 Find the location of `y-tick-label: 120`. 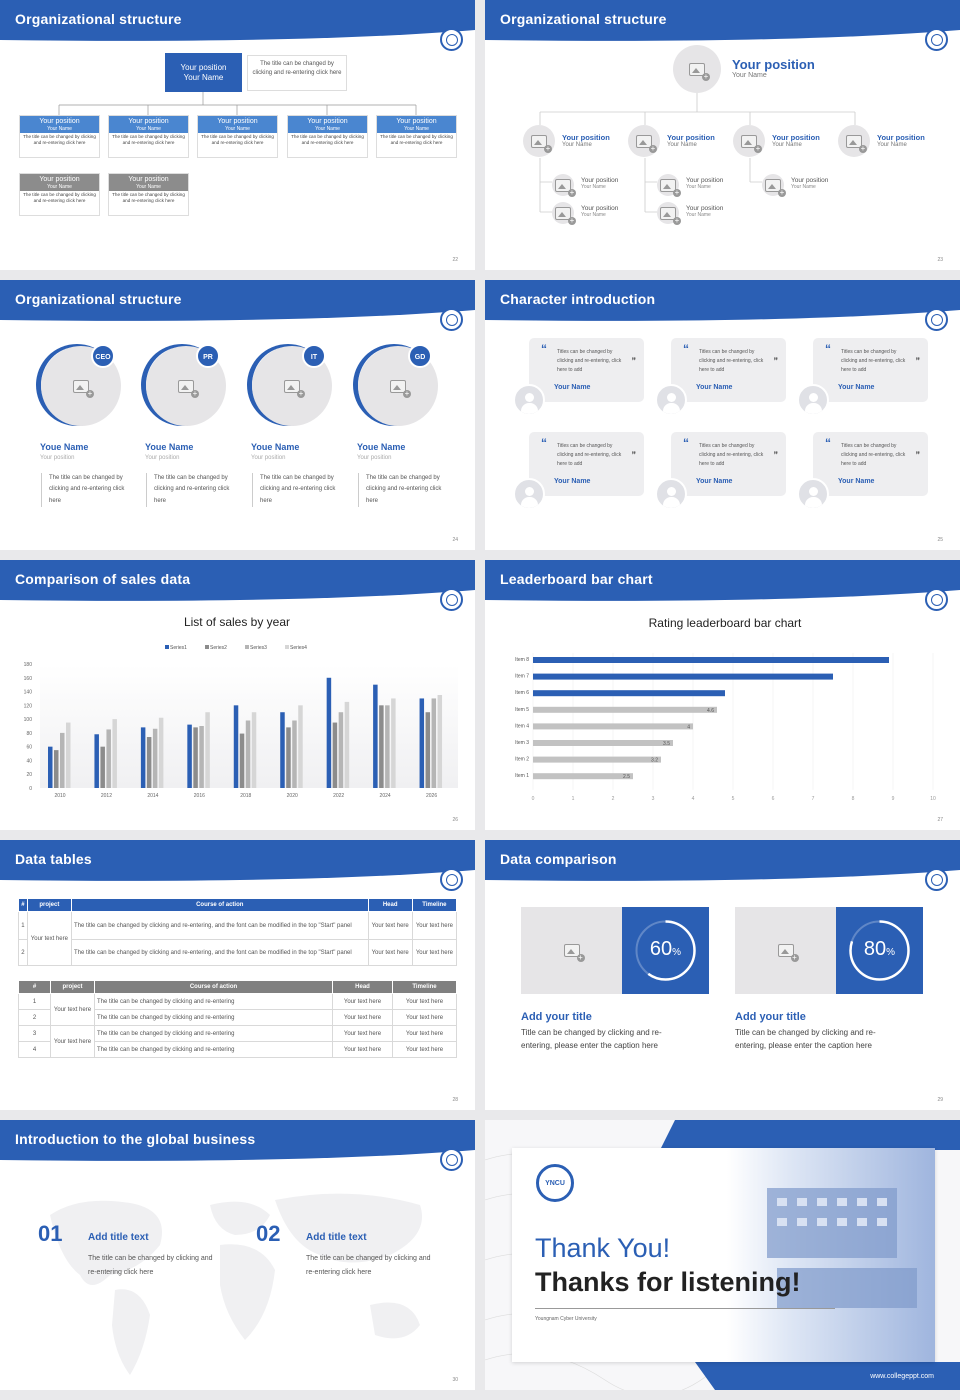

y-tick-label: 120 is located at coordinates (28, 706).